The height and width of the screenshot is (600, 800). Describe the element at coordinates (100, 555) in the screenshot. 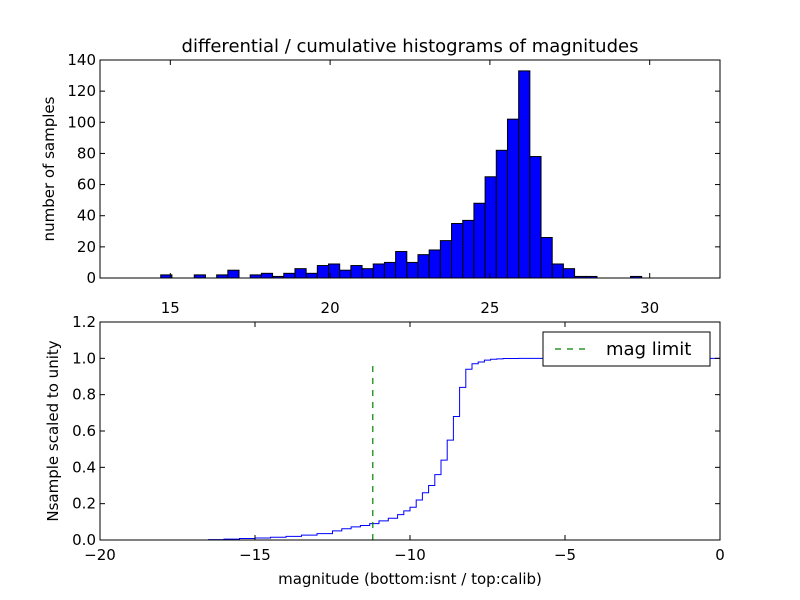

I see `bottom-x-tick-label: −20` at that location.